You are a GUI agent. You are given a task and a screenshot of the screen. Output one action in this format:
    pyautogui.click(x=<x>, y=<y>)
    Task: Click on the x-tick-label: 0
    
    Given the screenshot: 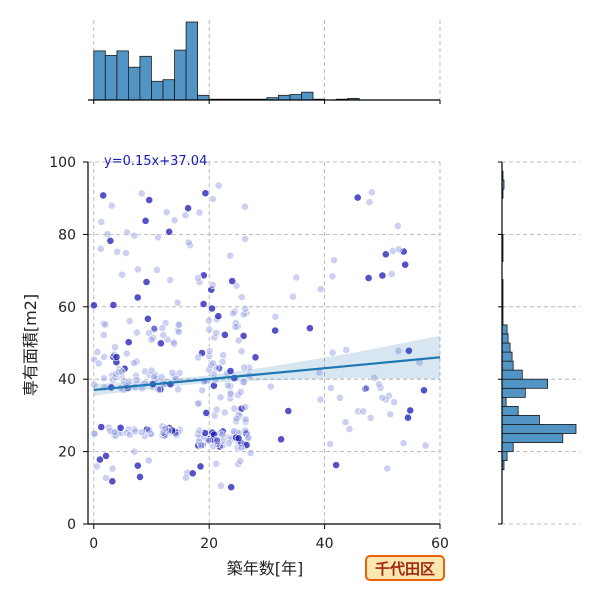 What is the action you would take?
    pyautogui.click(x=93, y=544)
    